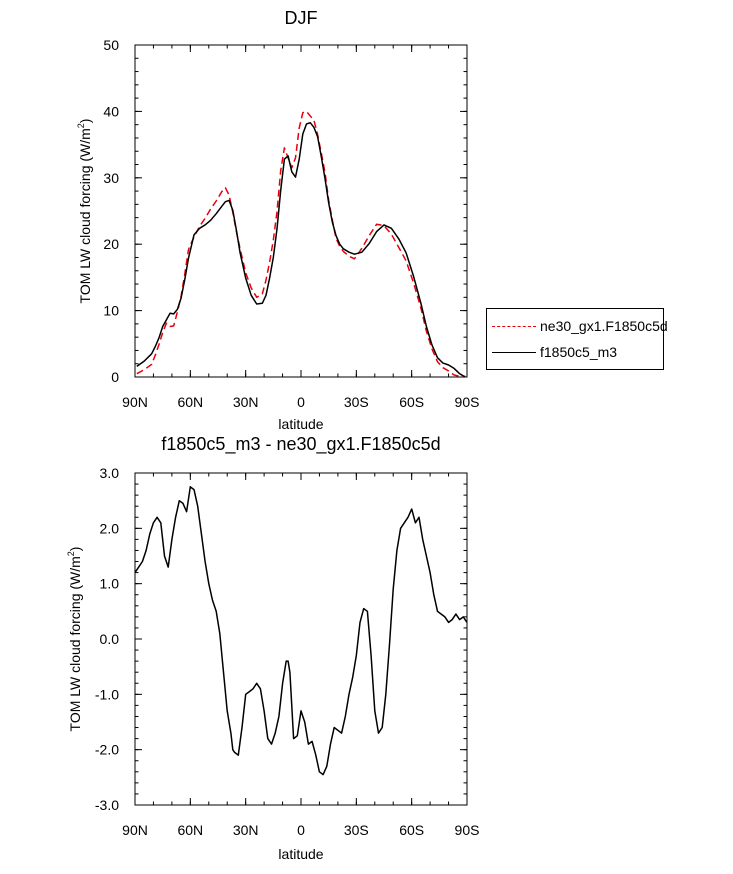 The image size is (733, 874). I want to click on y-tick-label: 10, so click(111, 311).